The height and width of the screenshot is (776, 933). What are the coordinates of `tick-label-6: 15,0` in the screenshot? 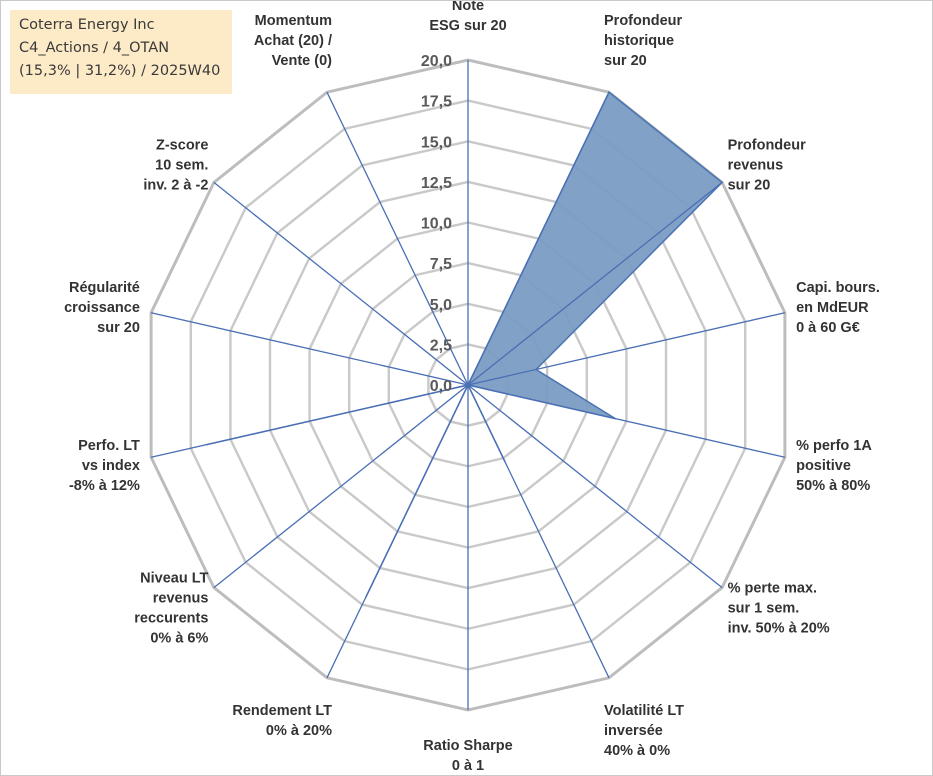 It's located at (436, 142).